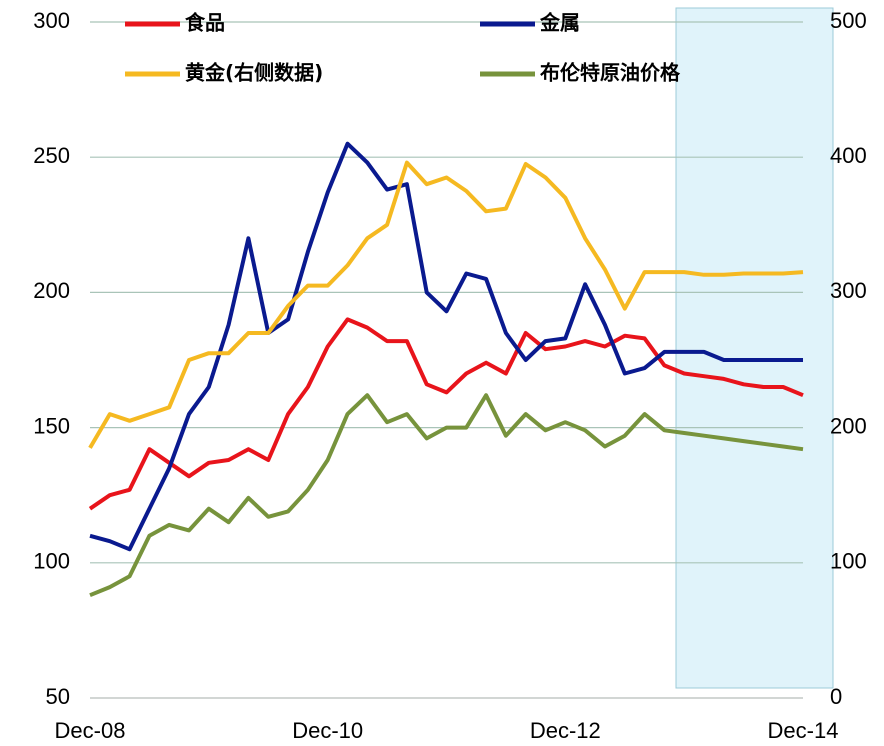  Describe the element at coordinates (327, 730) in the screenshot. I see `x-tick-label: Dec-10` at that location.